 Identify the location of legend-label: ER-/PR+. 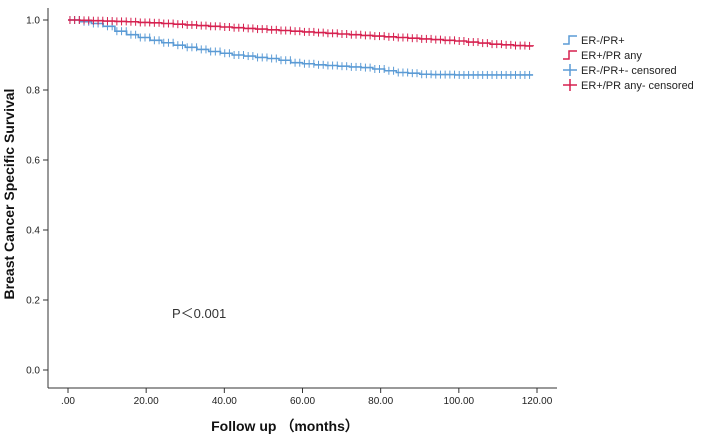
(603, 41).